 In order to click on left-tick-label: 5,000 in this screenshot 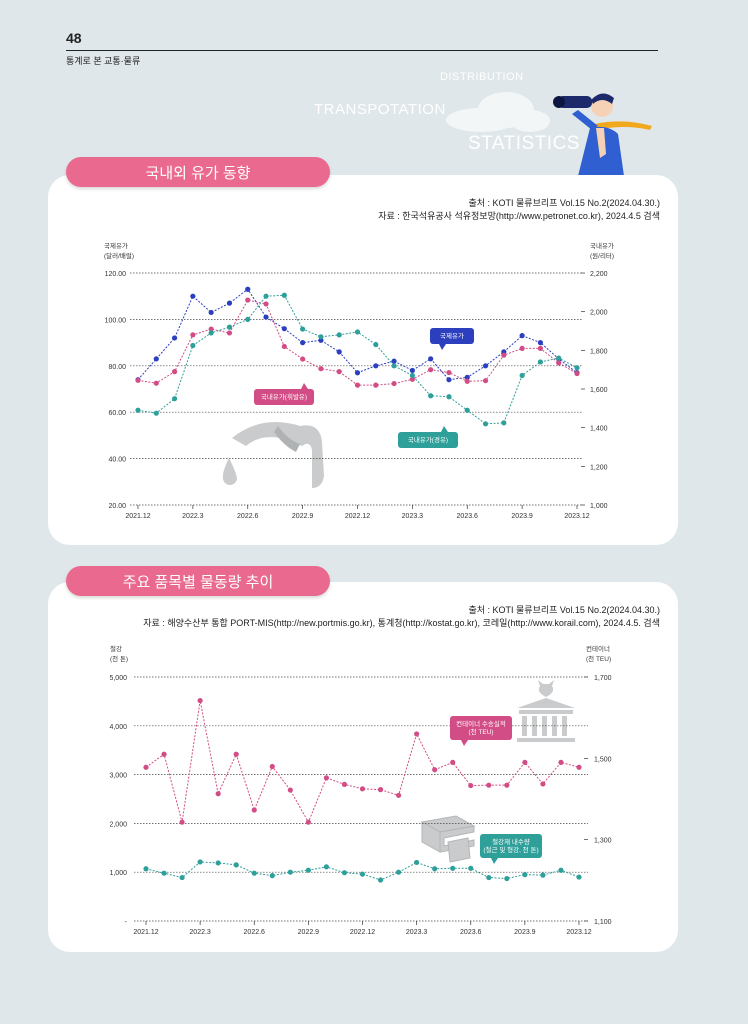, I will do `click(118, 678)`.